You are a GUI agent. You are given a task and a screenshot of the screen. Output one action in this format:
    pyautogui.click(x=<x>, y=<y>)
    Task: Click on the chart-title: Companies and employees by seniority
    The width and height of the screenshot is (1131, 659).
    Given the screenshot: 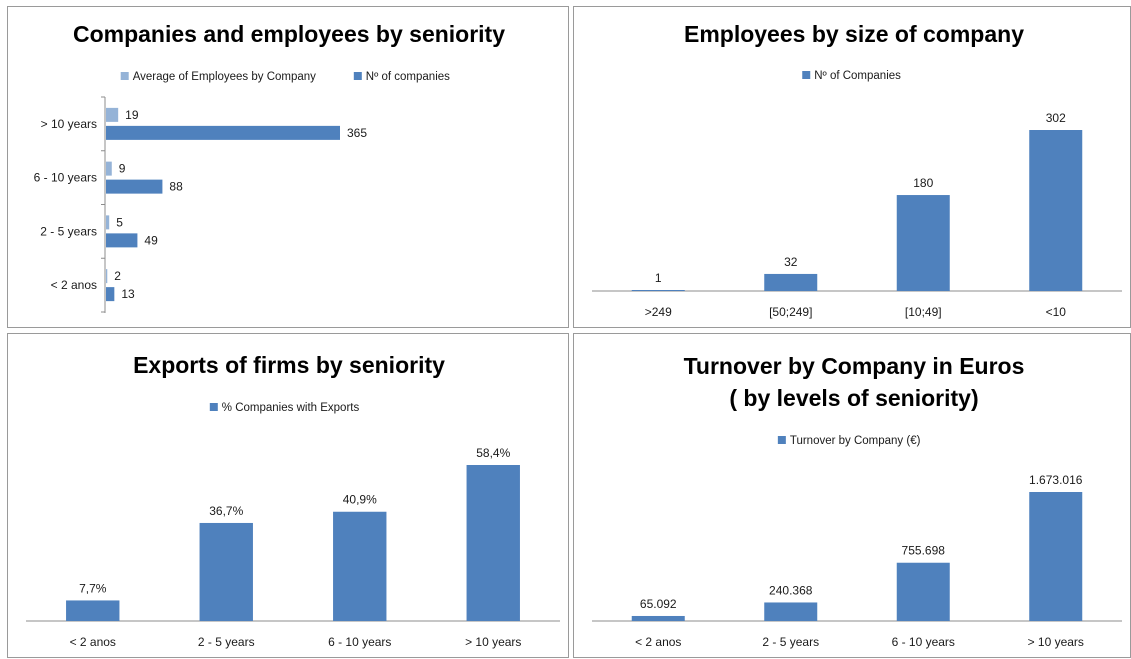 What is the action you would take?
    pyautogui.click(x=289, y=34)
    